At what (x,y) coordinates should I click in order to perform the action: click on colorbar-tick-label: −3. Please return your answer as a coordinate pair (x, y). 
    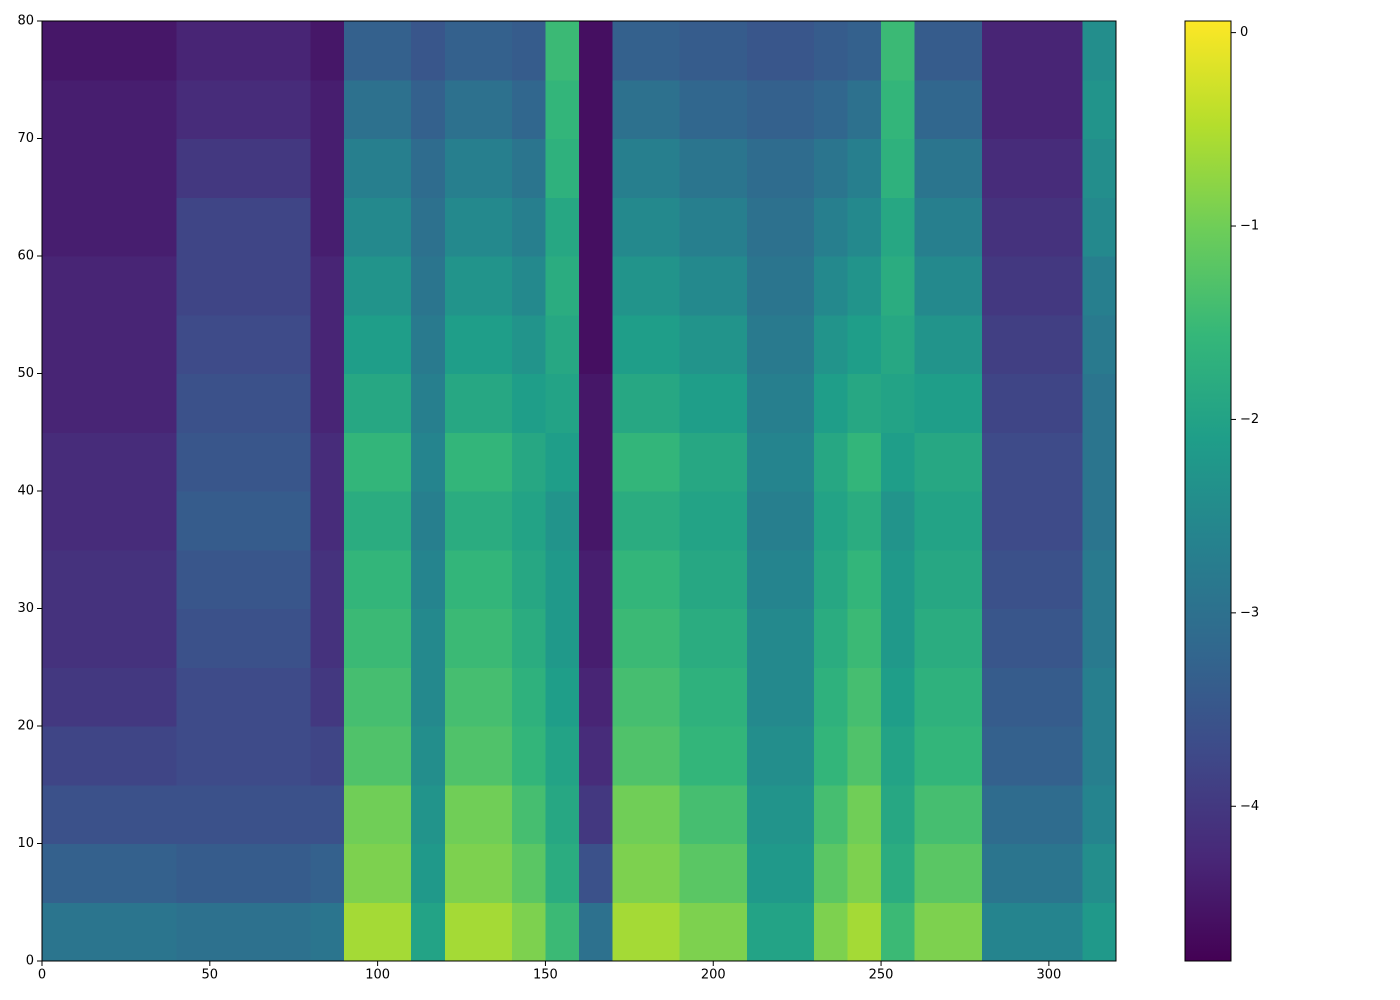
    Looking at the image, I should click on (1249, 612).